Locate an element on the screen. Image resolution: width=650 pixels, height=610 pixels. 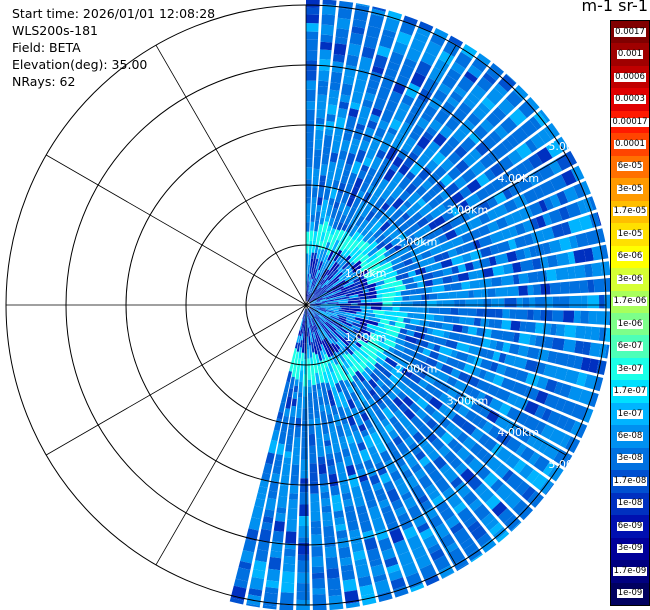
colorbar-level: 1e-07 is located at coordinates (630, 414).